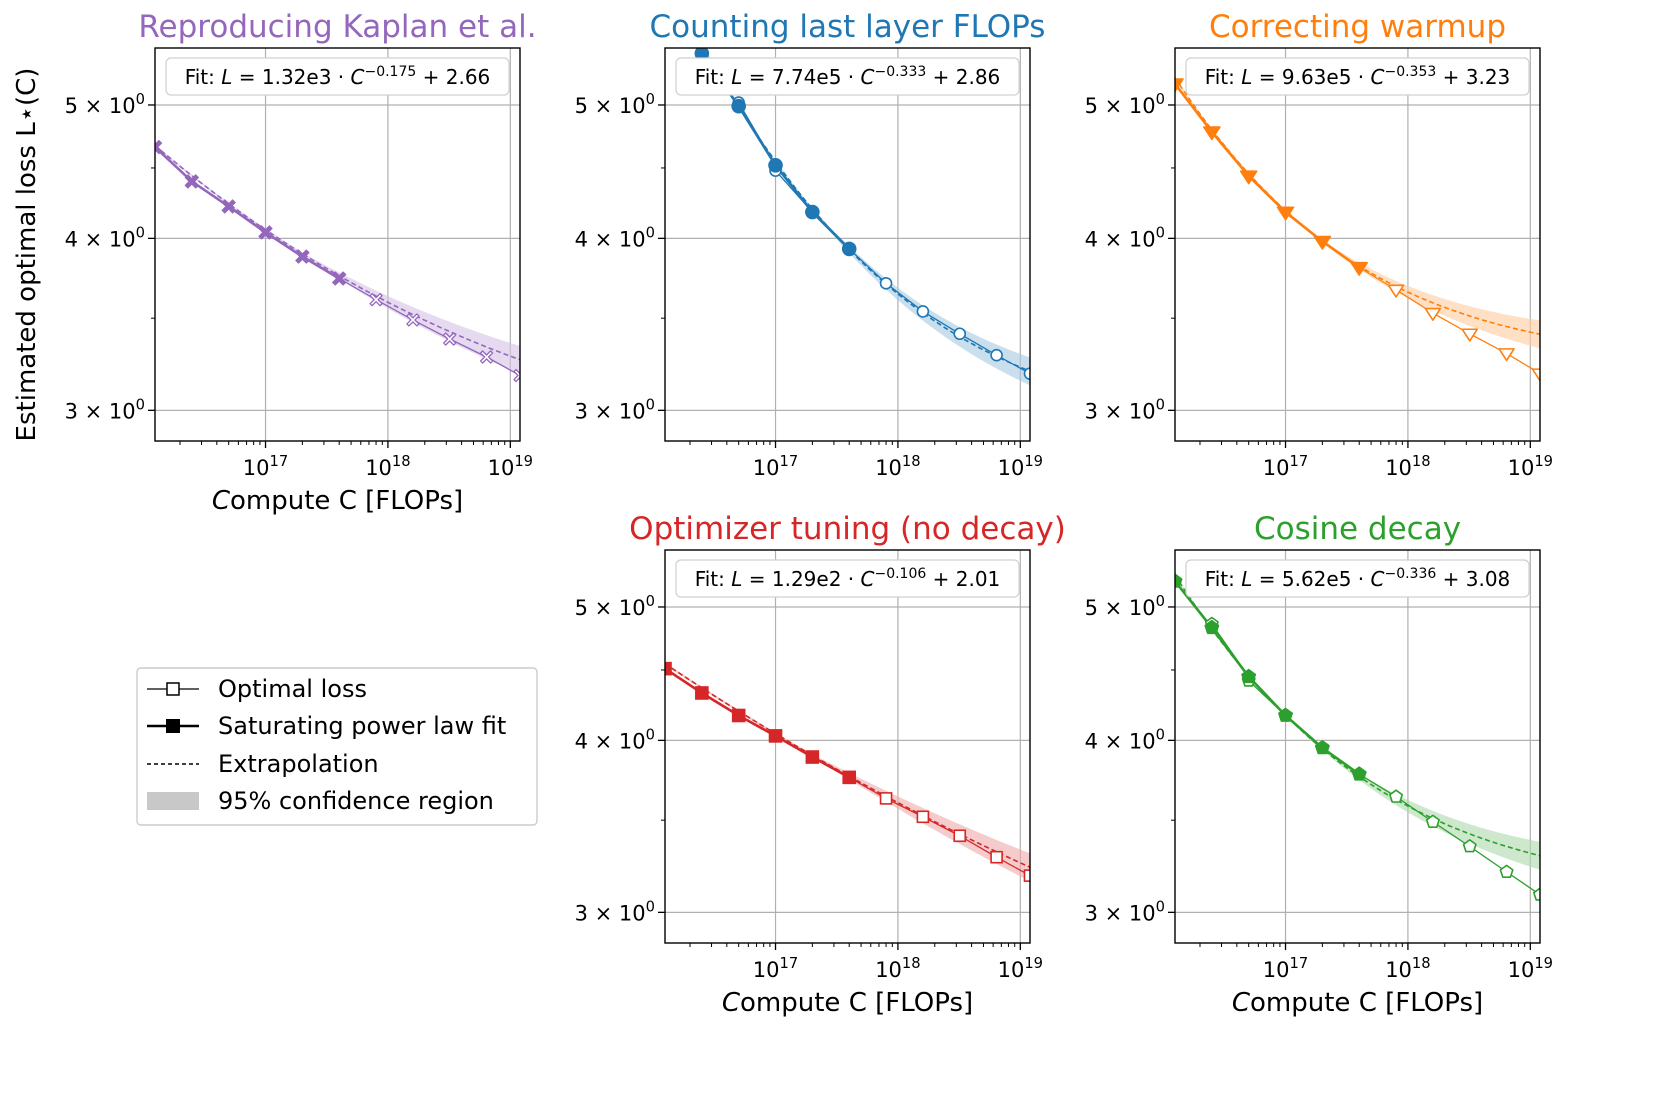  Describe the element at coordinates (320, 801) in the screenshot. I see `legend-item-conf: 95% confidence region` at that location.